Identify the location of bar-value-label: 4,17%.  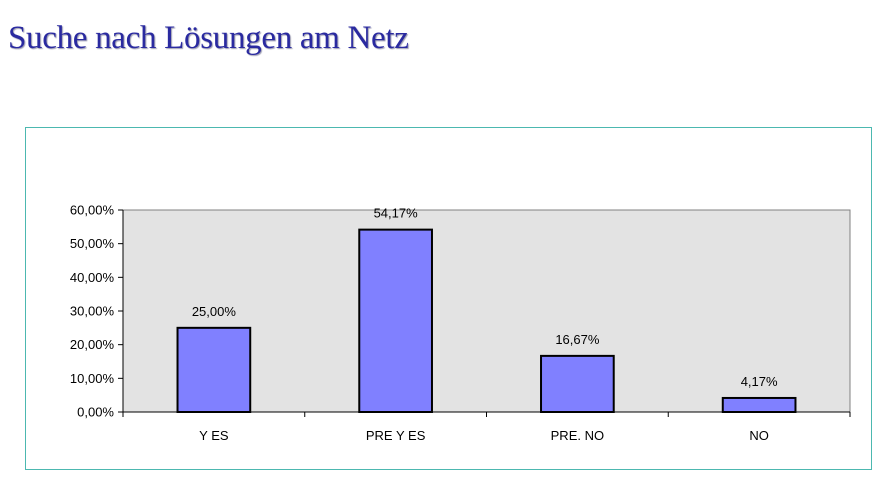
(759, 381).